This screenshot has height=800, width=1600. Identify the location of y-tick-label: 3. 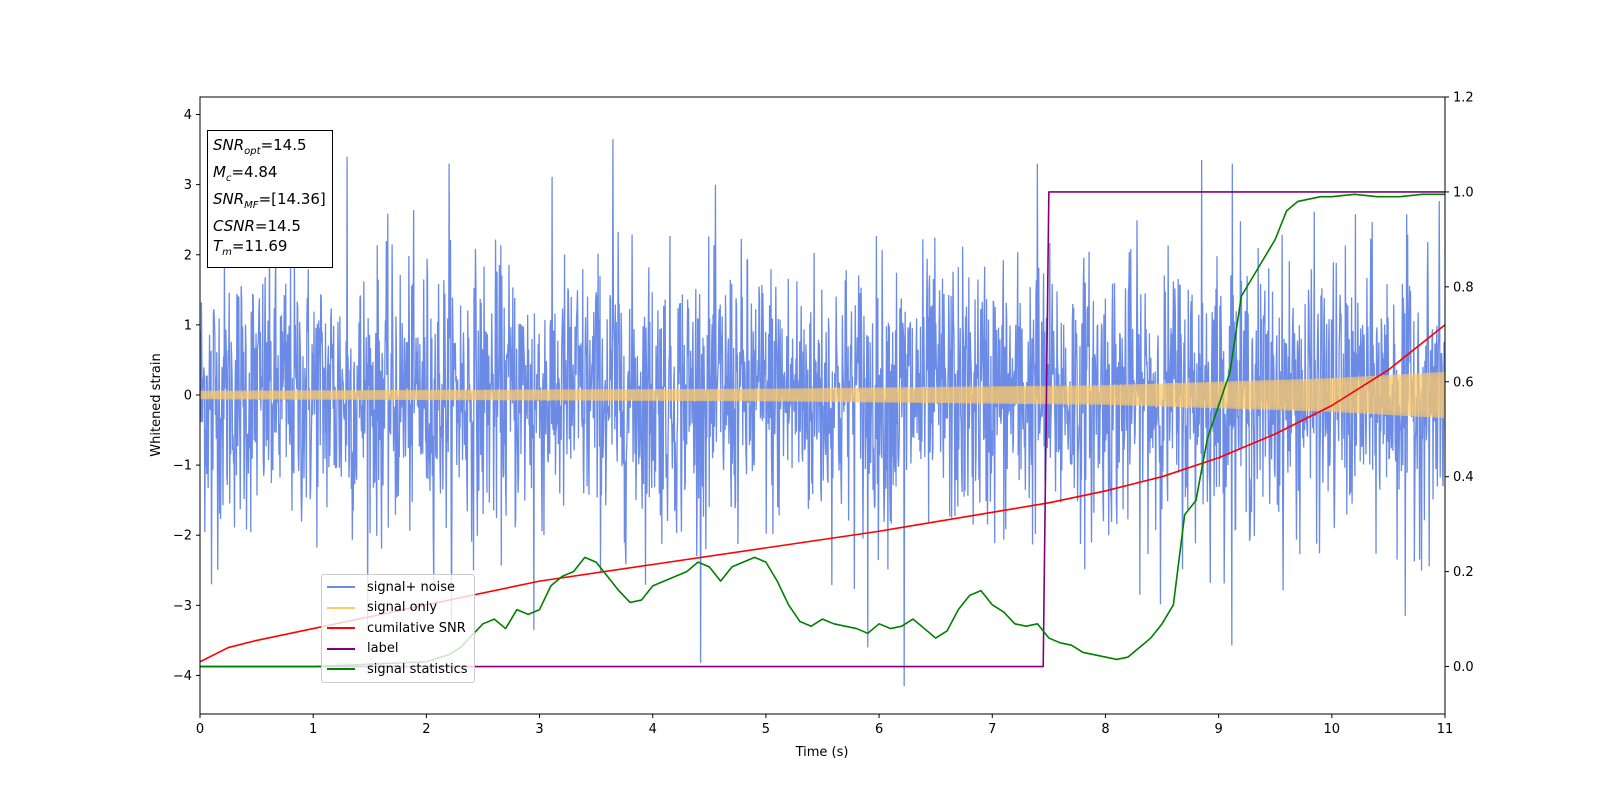
(188, 185).